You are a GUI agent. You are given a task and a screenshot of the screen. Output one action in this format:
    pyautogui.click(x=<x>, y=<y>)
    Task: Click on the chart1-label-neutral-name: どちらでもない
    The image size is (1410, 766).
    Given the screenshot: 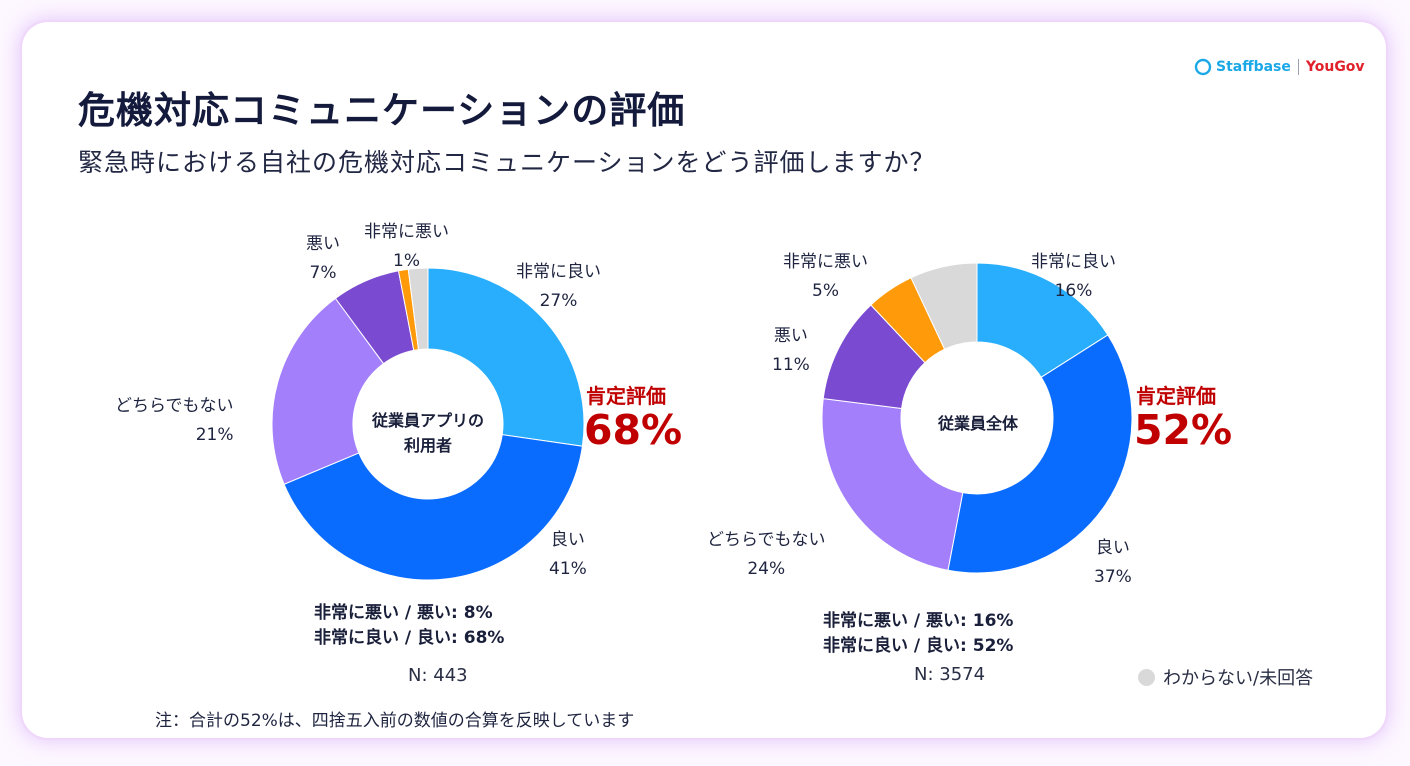 What is the action you would take?
    pyautogui.click(x=174, y=406)
    